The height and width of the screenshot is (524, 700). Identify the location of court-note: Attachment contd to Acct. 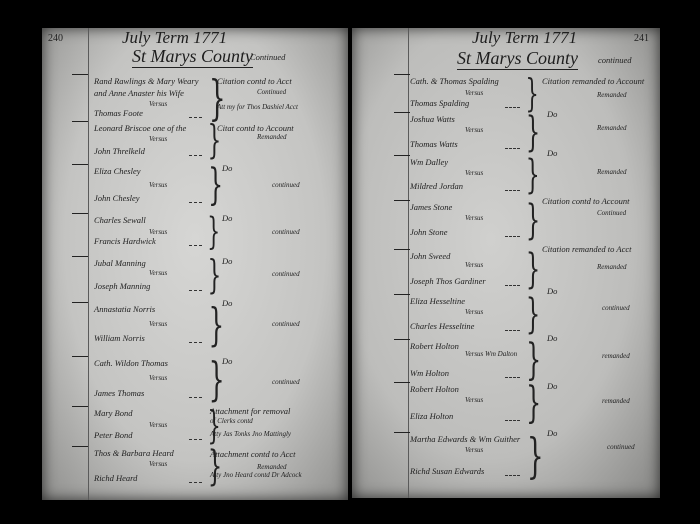
(253, 454).